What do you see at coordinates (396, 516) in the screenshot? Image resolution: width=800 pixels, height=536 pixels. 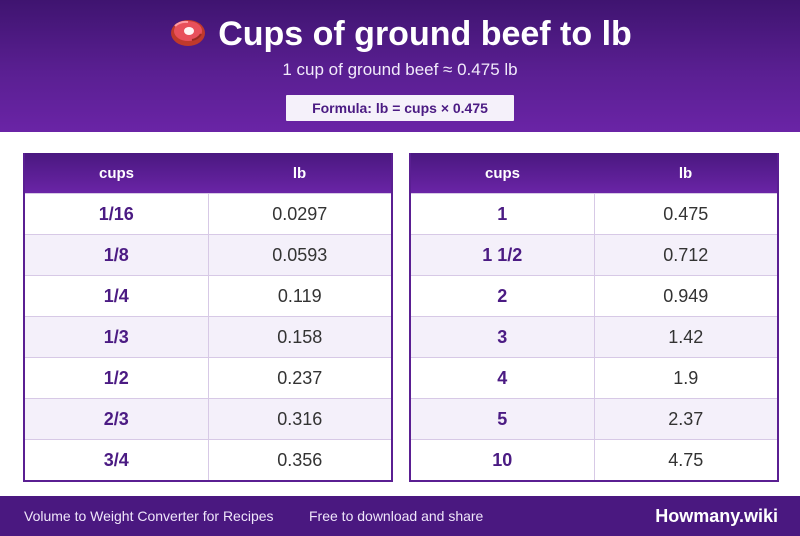 I see `footer-share-note: Free to download and share` at bounding box center [396, 516].